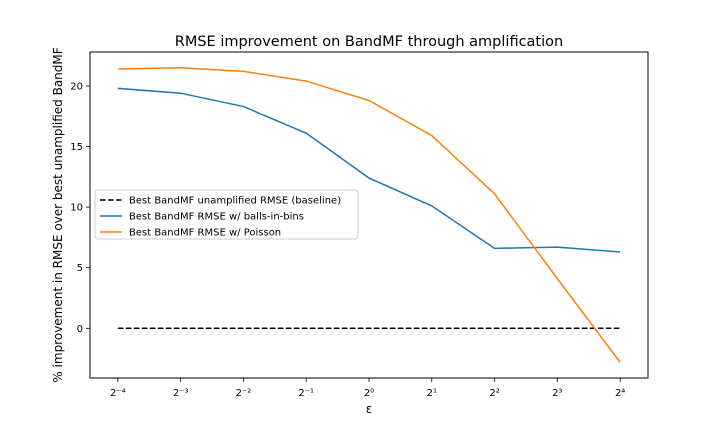 Image resolution: width=720 pixels, height=432 pixels. I want to click on x-tick-label: 2⁴, so click(620, 393).